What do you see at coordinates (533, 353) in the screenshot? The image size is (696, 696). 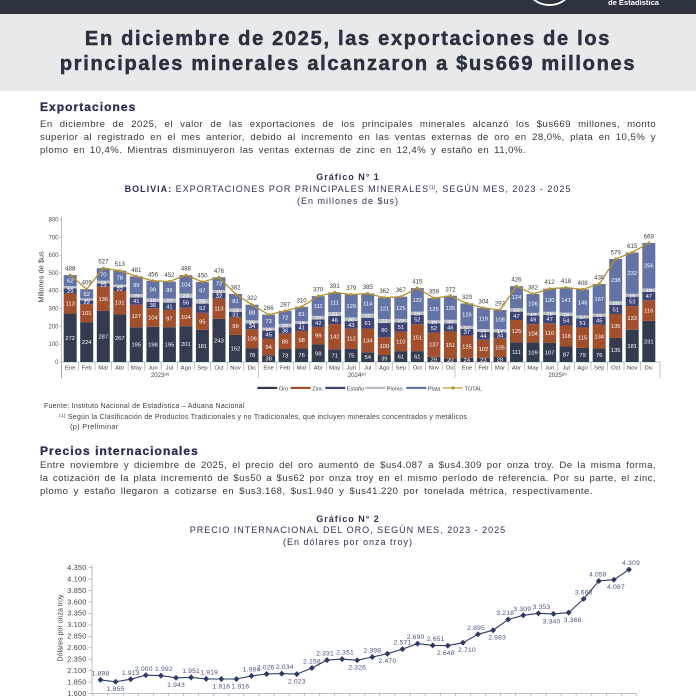 I see `svg-text: 109` at bounding box center [533, 353].